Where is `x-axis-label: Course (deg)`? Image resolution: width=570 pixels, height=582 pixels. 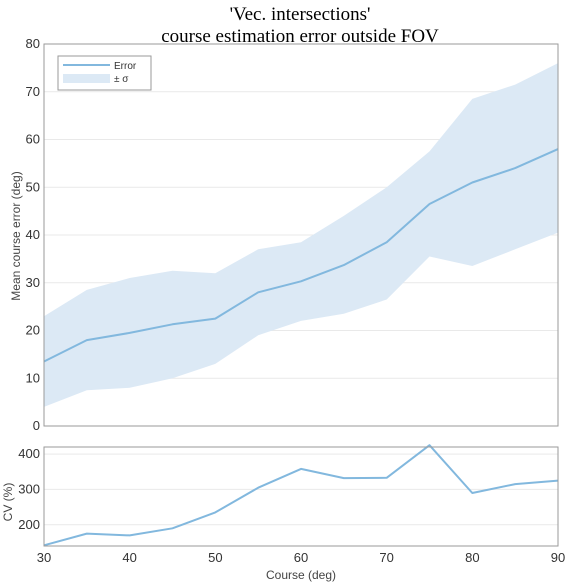
x-axis-label: Course (deg) is located at coordinates (301, 575).